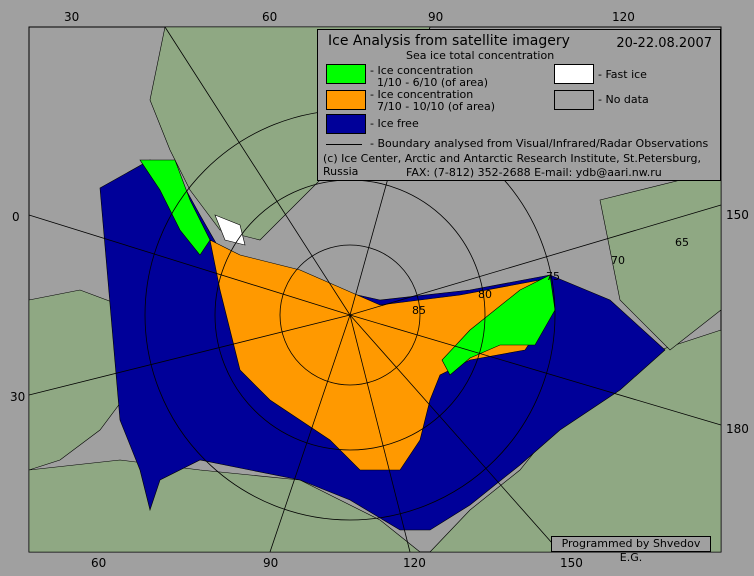 The width and height of the screenshot is (754, 576). What do you see at coordinates (618, 260) in the screenshot?
I see `latitude-label: 70` at bounding box center [618, 260].